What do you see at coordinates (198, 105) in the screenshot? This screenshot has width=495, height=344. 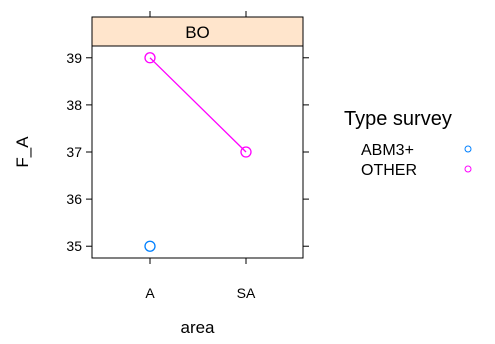 I see `series-line-other` at bounding box center [198, 105].